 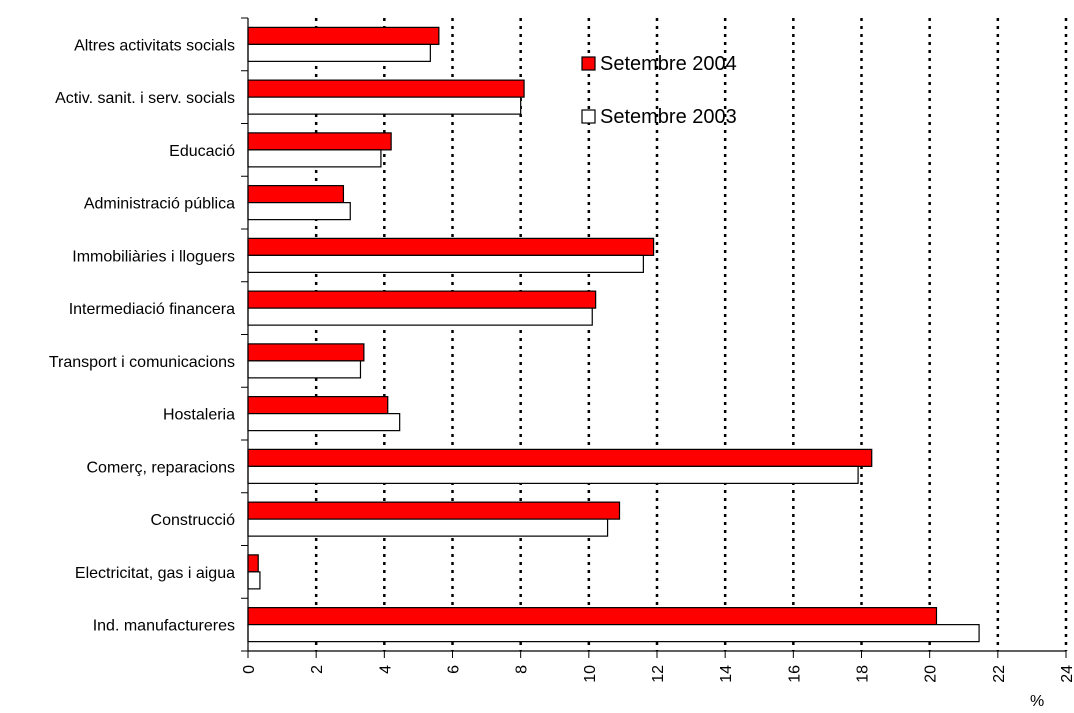 What do you see at coordinates (931, 674) in the screenshot?
I see `x-tick-label: 20` at bounding box center [931, 674].